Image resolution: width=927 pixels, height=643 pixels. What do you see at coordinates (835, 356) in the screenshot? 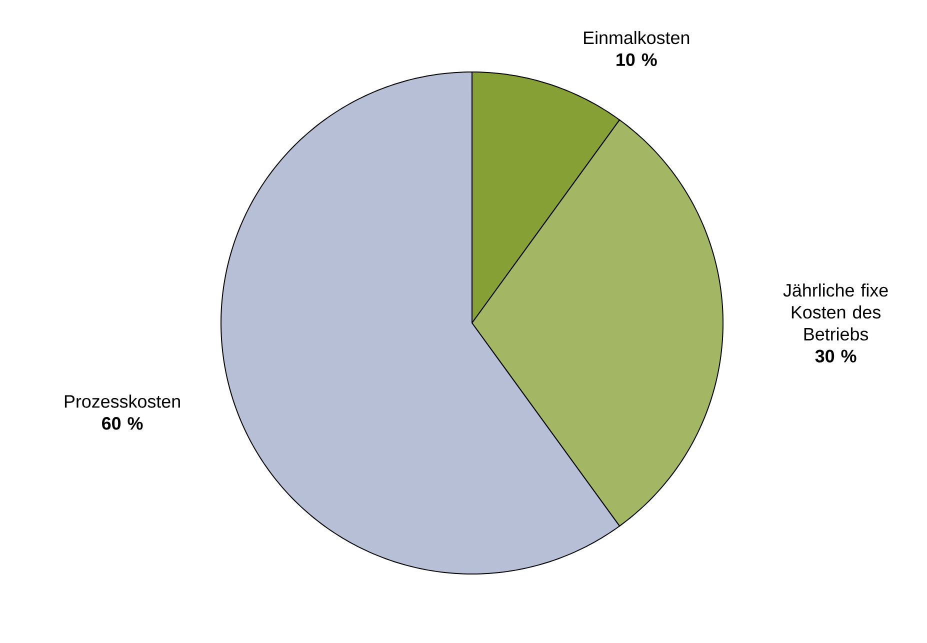
I see `data-label: 30 %` at bounding box center [835, 356].